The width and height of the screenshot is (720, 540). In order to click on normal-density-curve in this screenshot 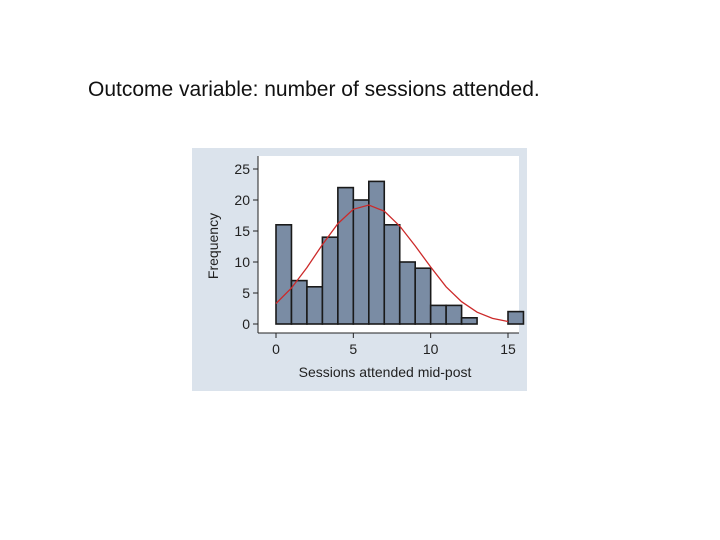, I will do `click(392, 263)`.